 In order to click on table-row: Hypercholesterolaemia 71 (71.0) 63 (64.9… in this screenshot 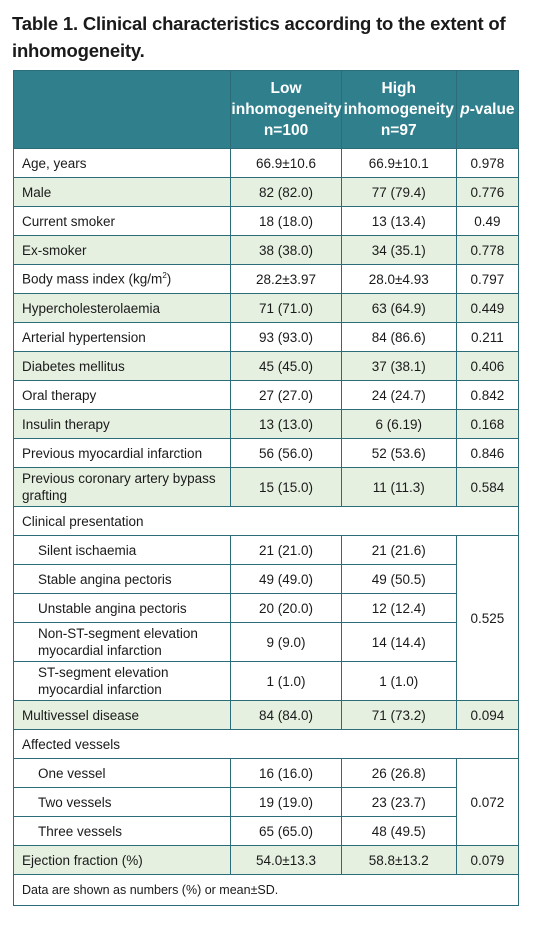, I will do `click(266, 308)`.